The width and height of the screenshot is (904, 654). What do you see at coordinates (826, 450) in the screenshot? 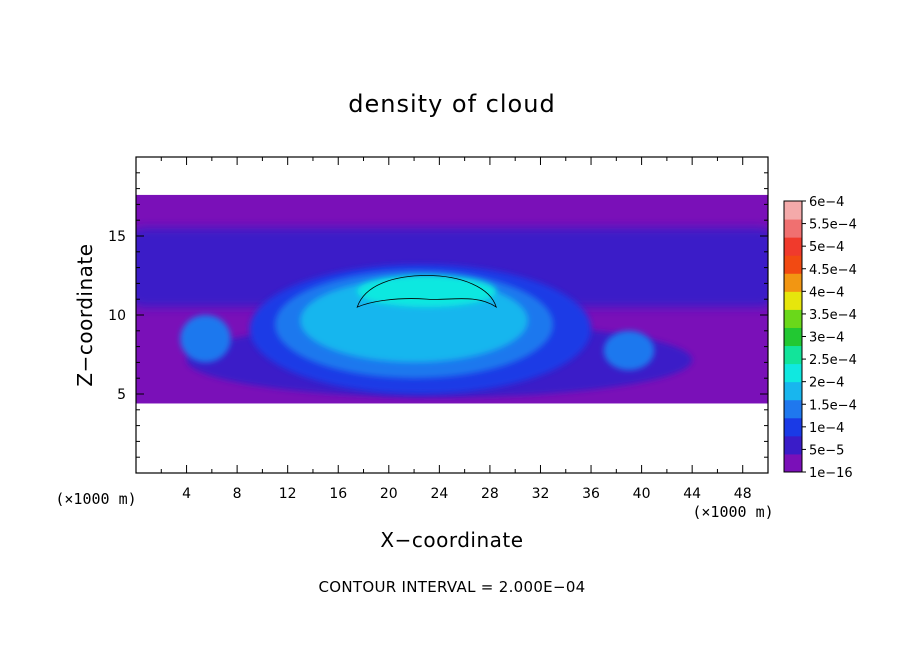
I see `colorbar-label: 5e−5` at bounding box center [826, 450].